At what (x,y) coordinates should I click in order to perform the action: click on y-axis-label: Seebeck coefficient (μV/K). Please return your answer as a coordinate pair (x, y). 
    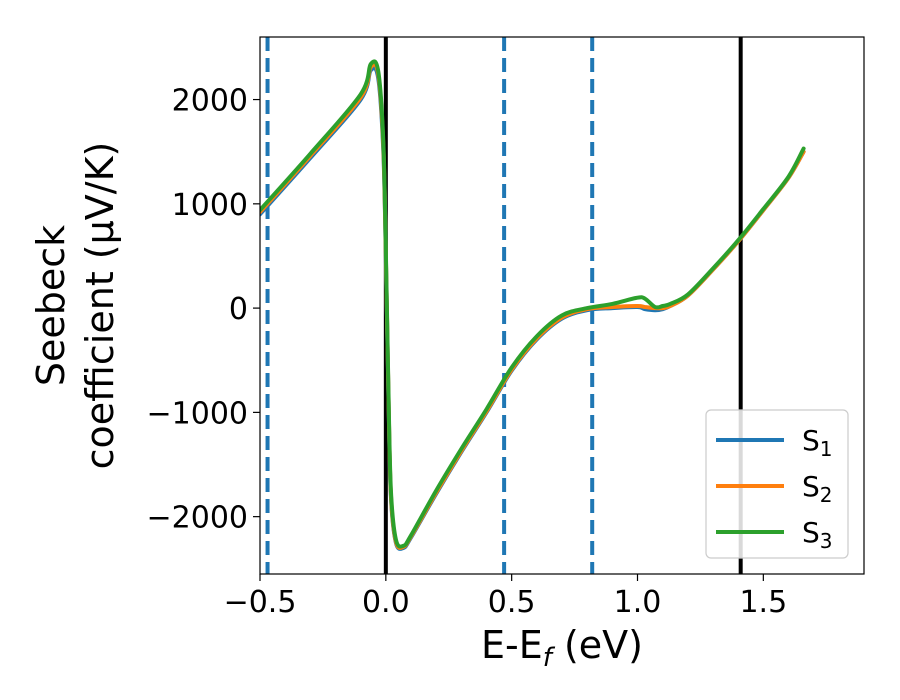
    Looking at the image, I should click on (75, 306).